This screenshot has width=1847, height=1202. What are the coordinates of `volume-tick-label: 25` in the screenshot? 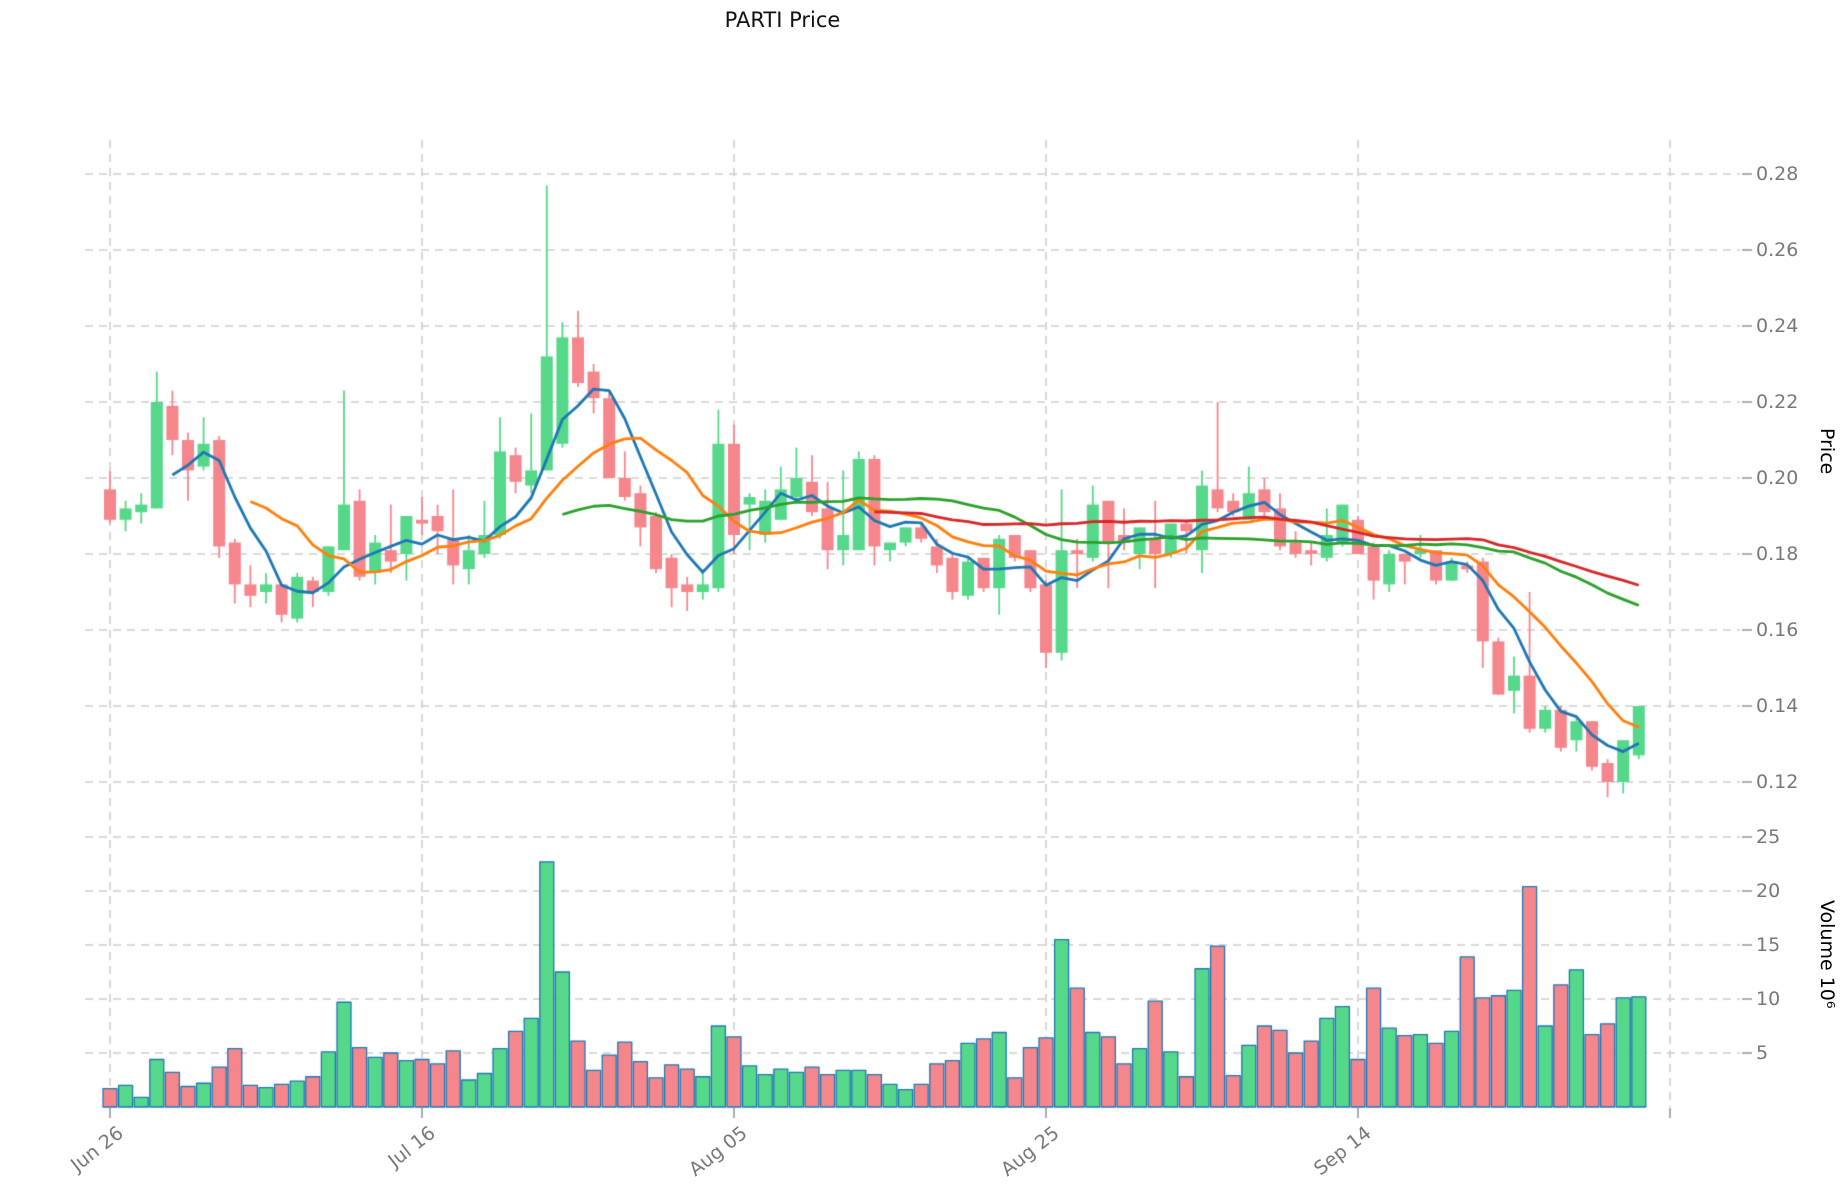 It's located at (1768, 837).